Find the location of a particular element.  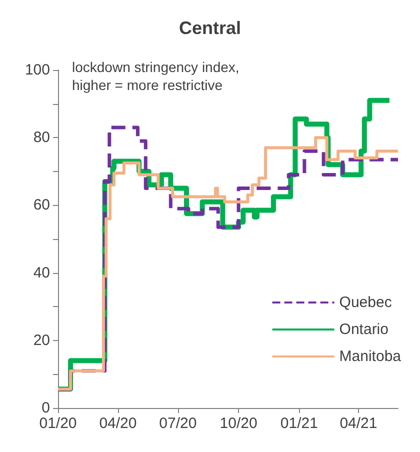

chart-title: Central is located at coordinates (210, 28).